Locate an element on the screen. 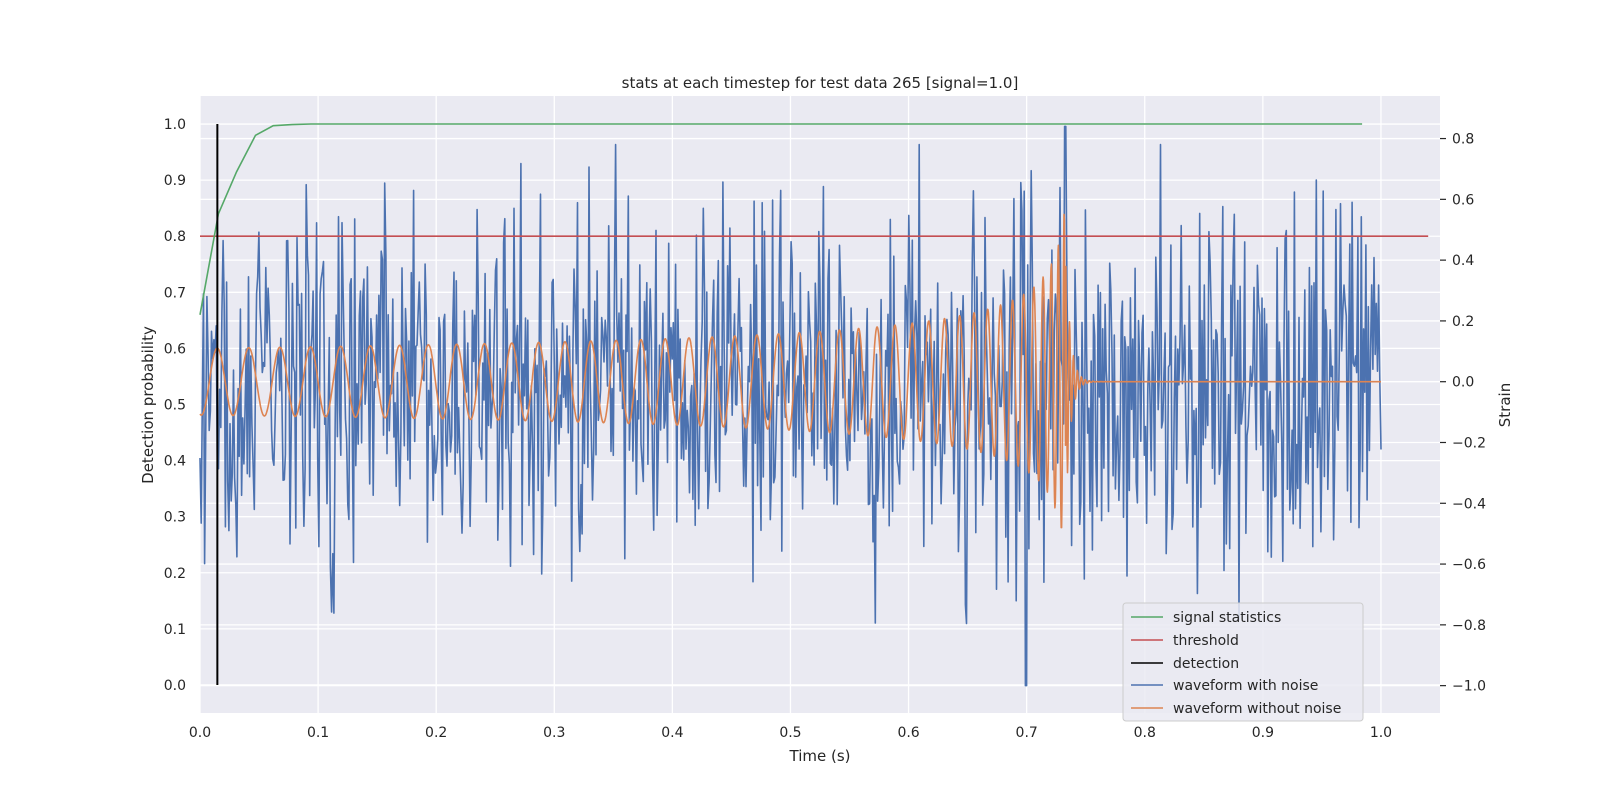  legend-item-detection: detection is located at coordinates (1185, 664).